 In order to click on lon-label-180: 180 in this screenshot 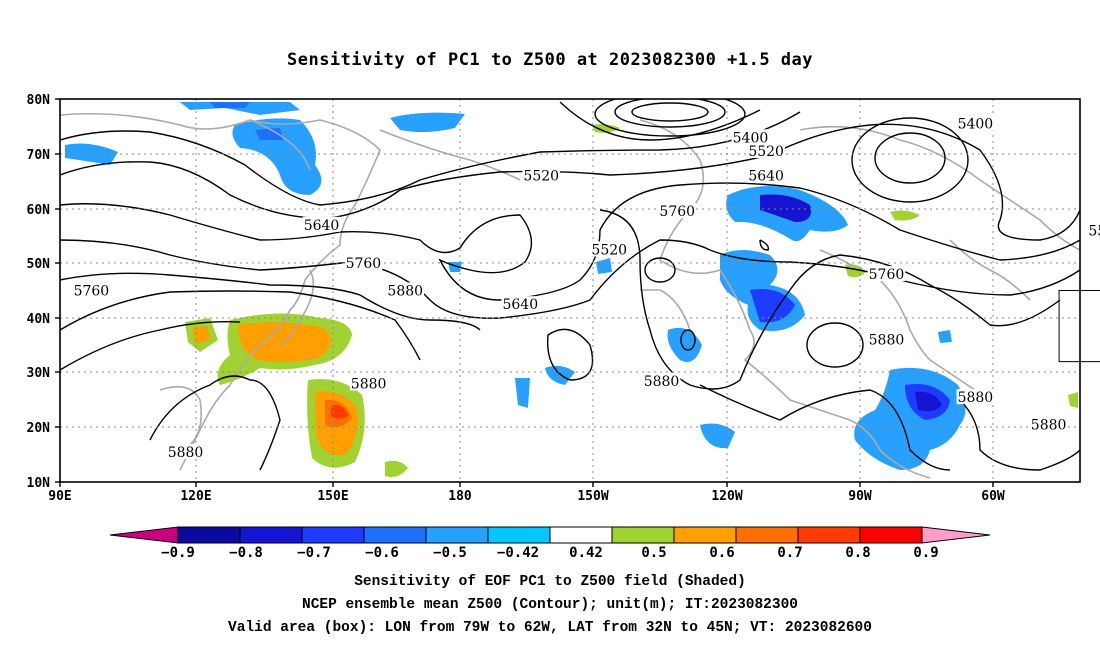, I will do `click(460, 496)`.